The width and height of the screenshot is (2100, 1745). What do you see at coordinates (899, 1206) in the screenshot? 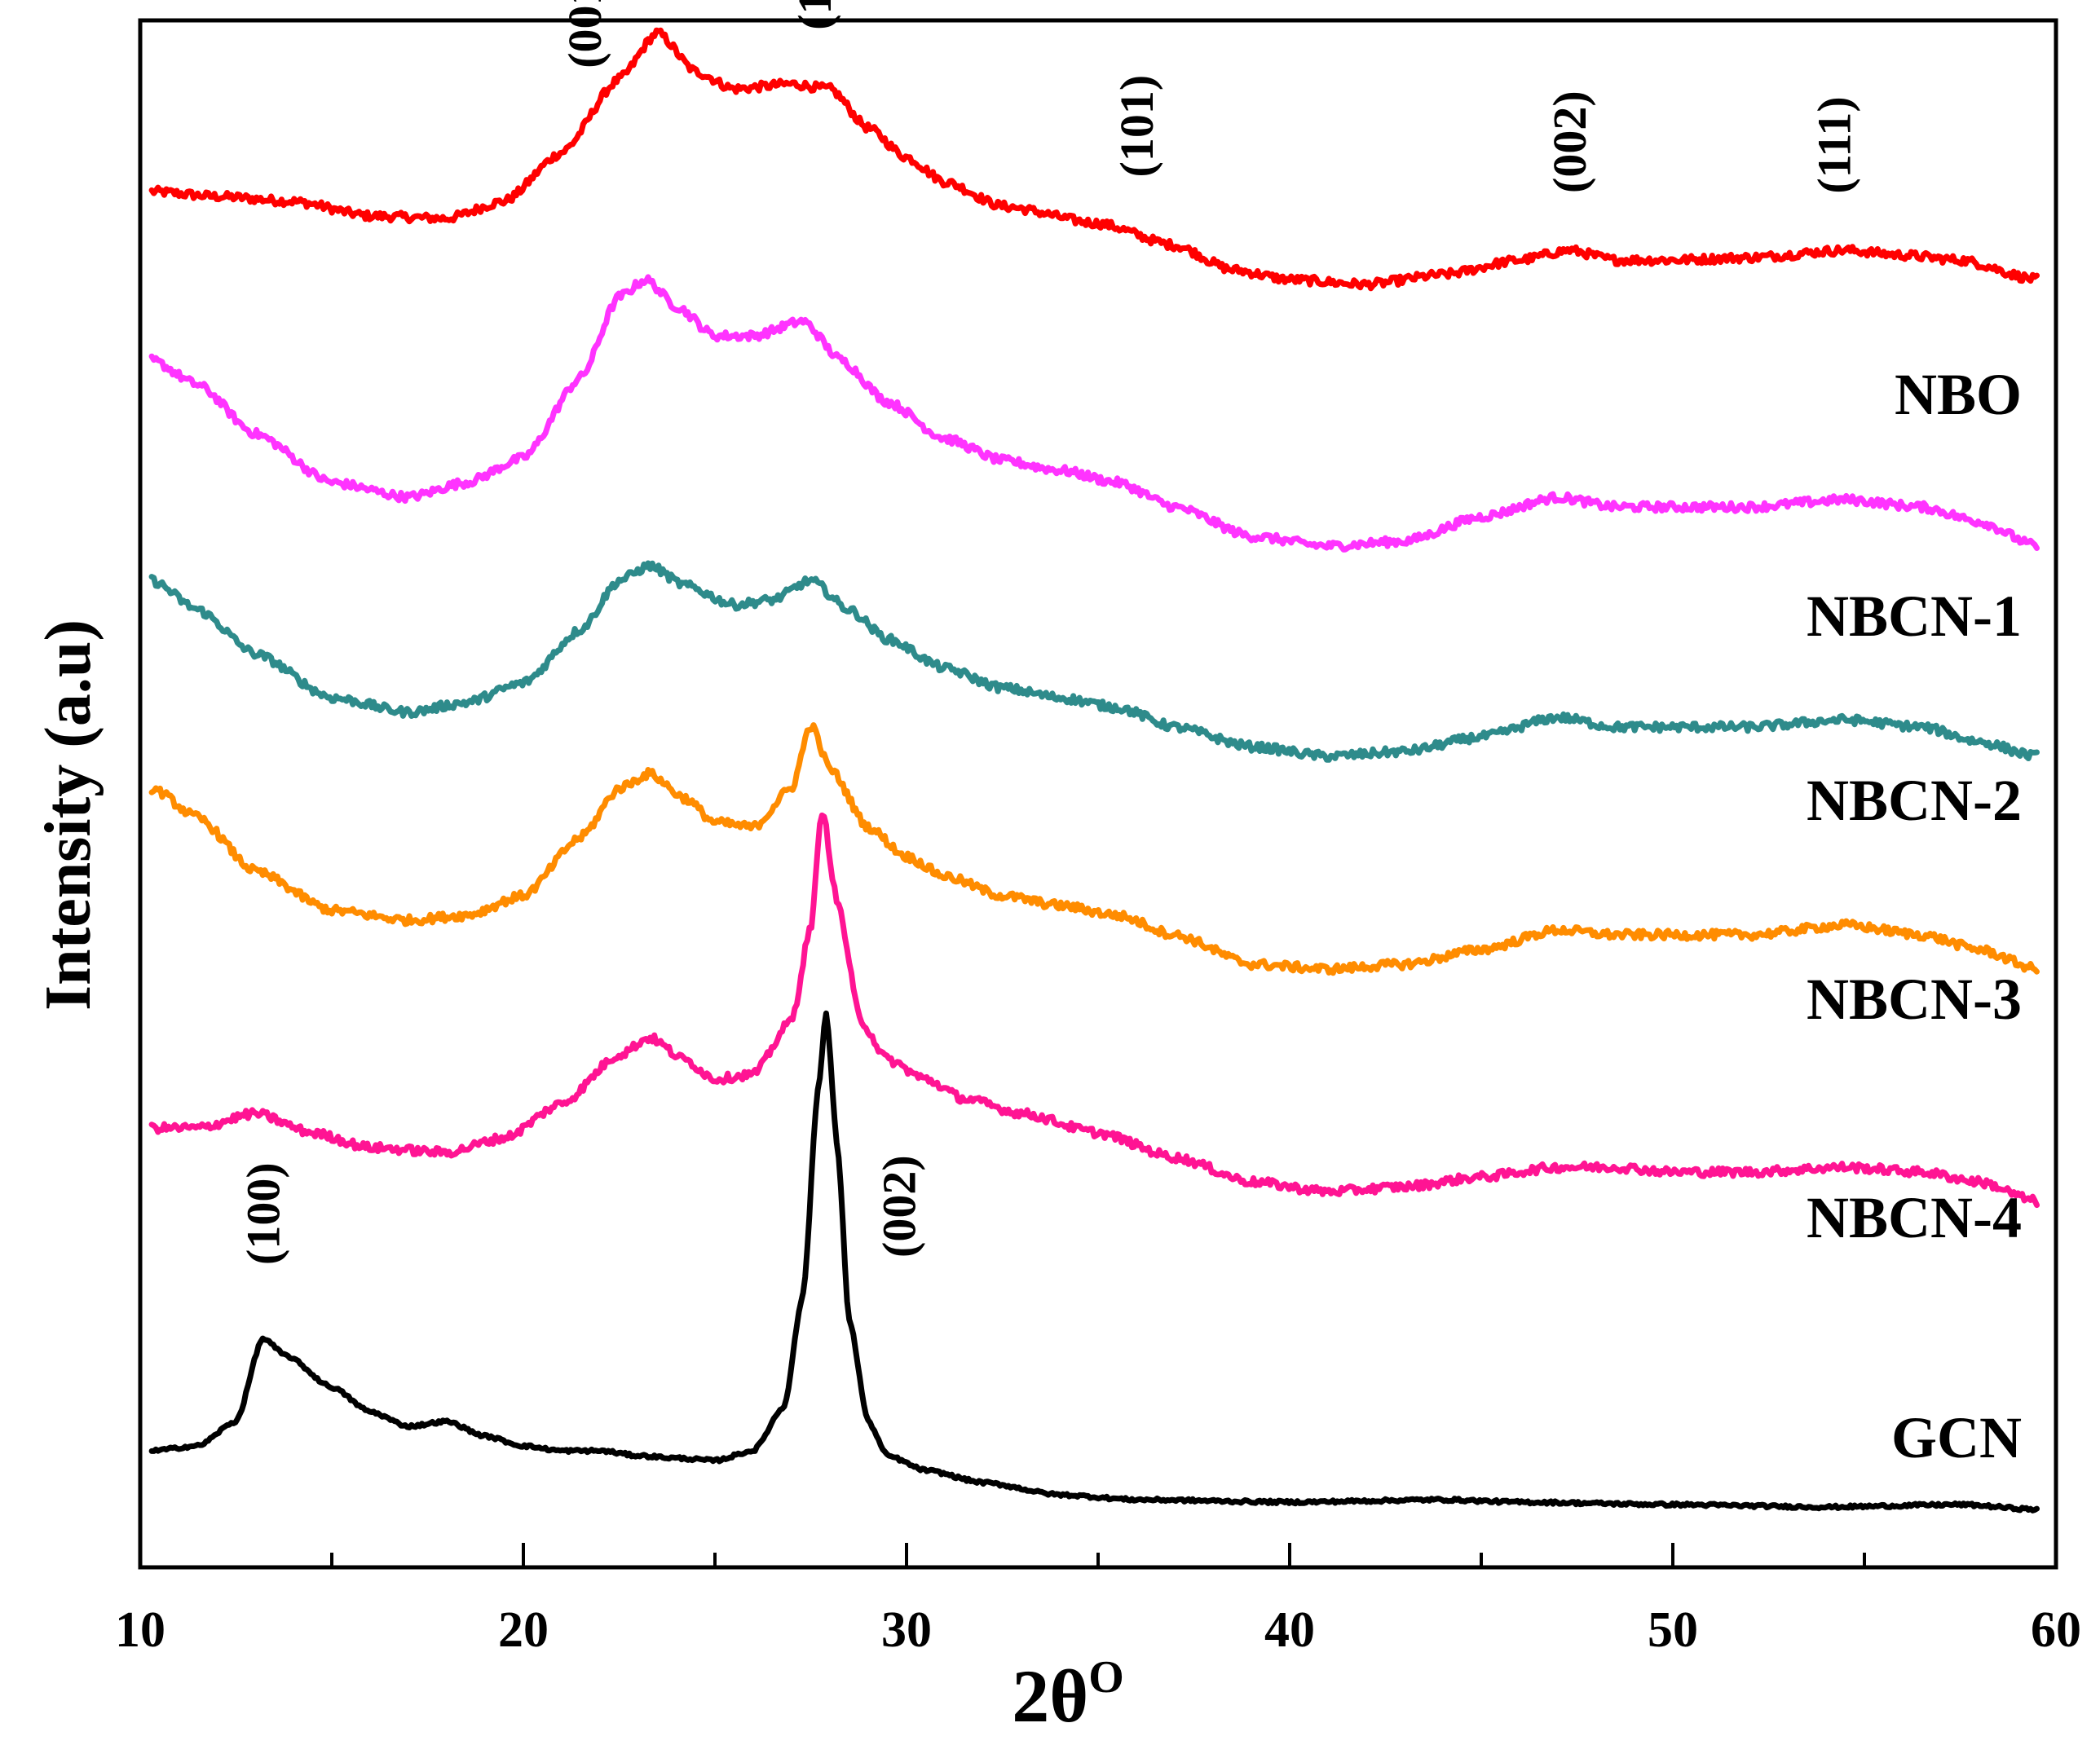
I see `peak-label-gcn-6: (002)` at bounding box center [899, 1206].